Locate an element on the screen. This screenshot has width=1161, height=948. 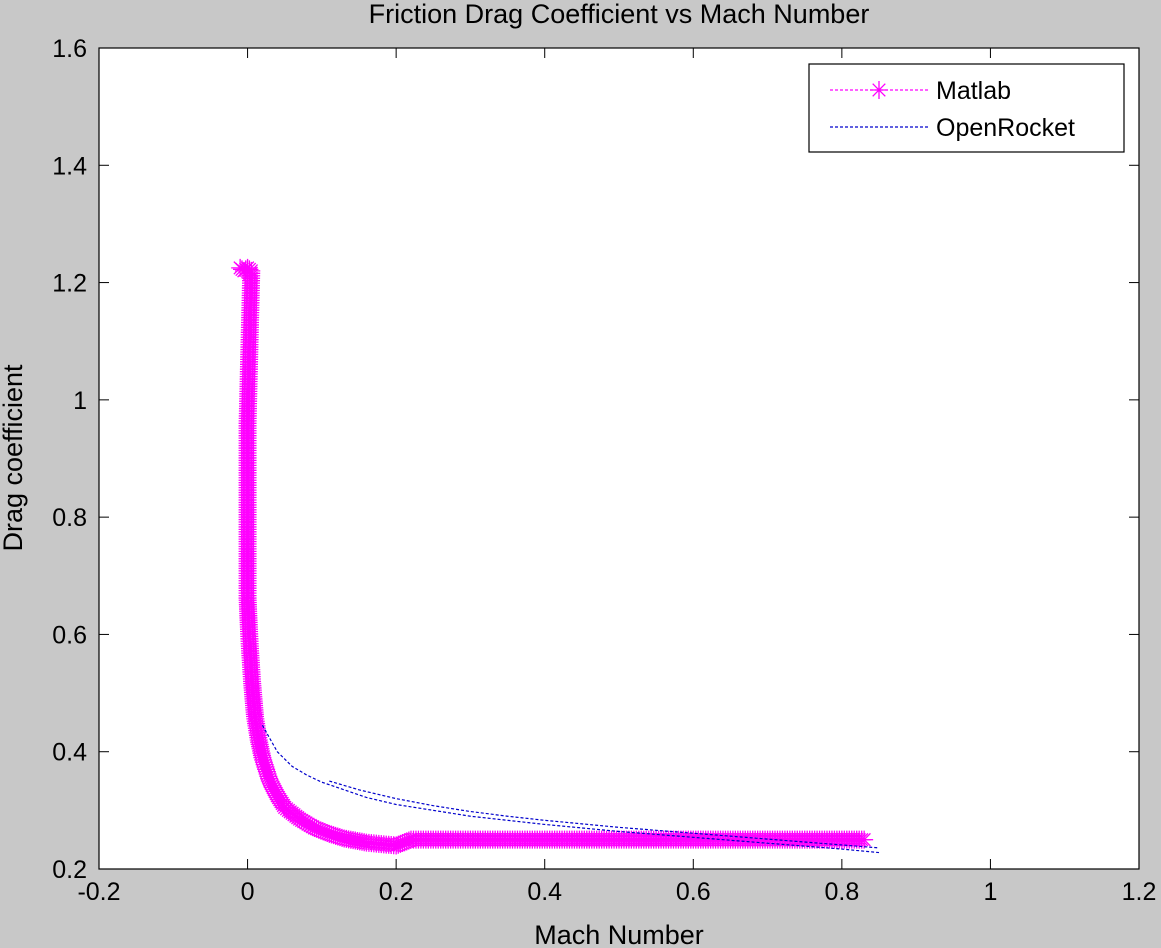
legend-label-openrocket: OpenRocket is located at coordinates (1005, 128).